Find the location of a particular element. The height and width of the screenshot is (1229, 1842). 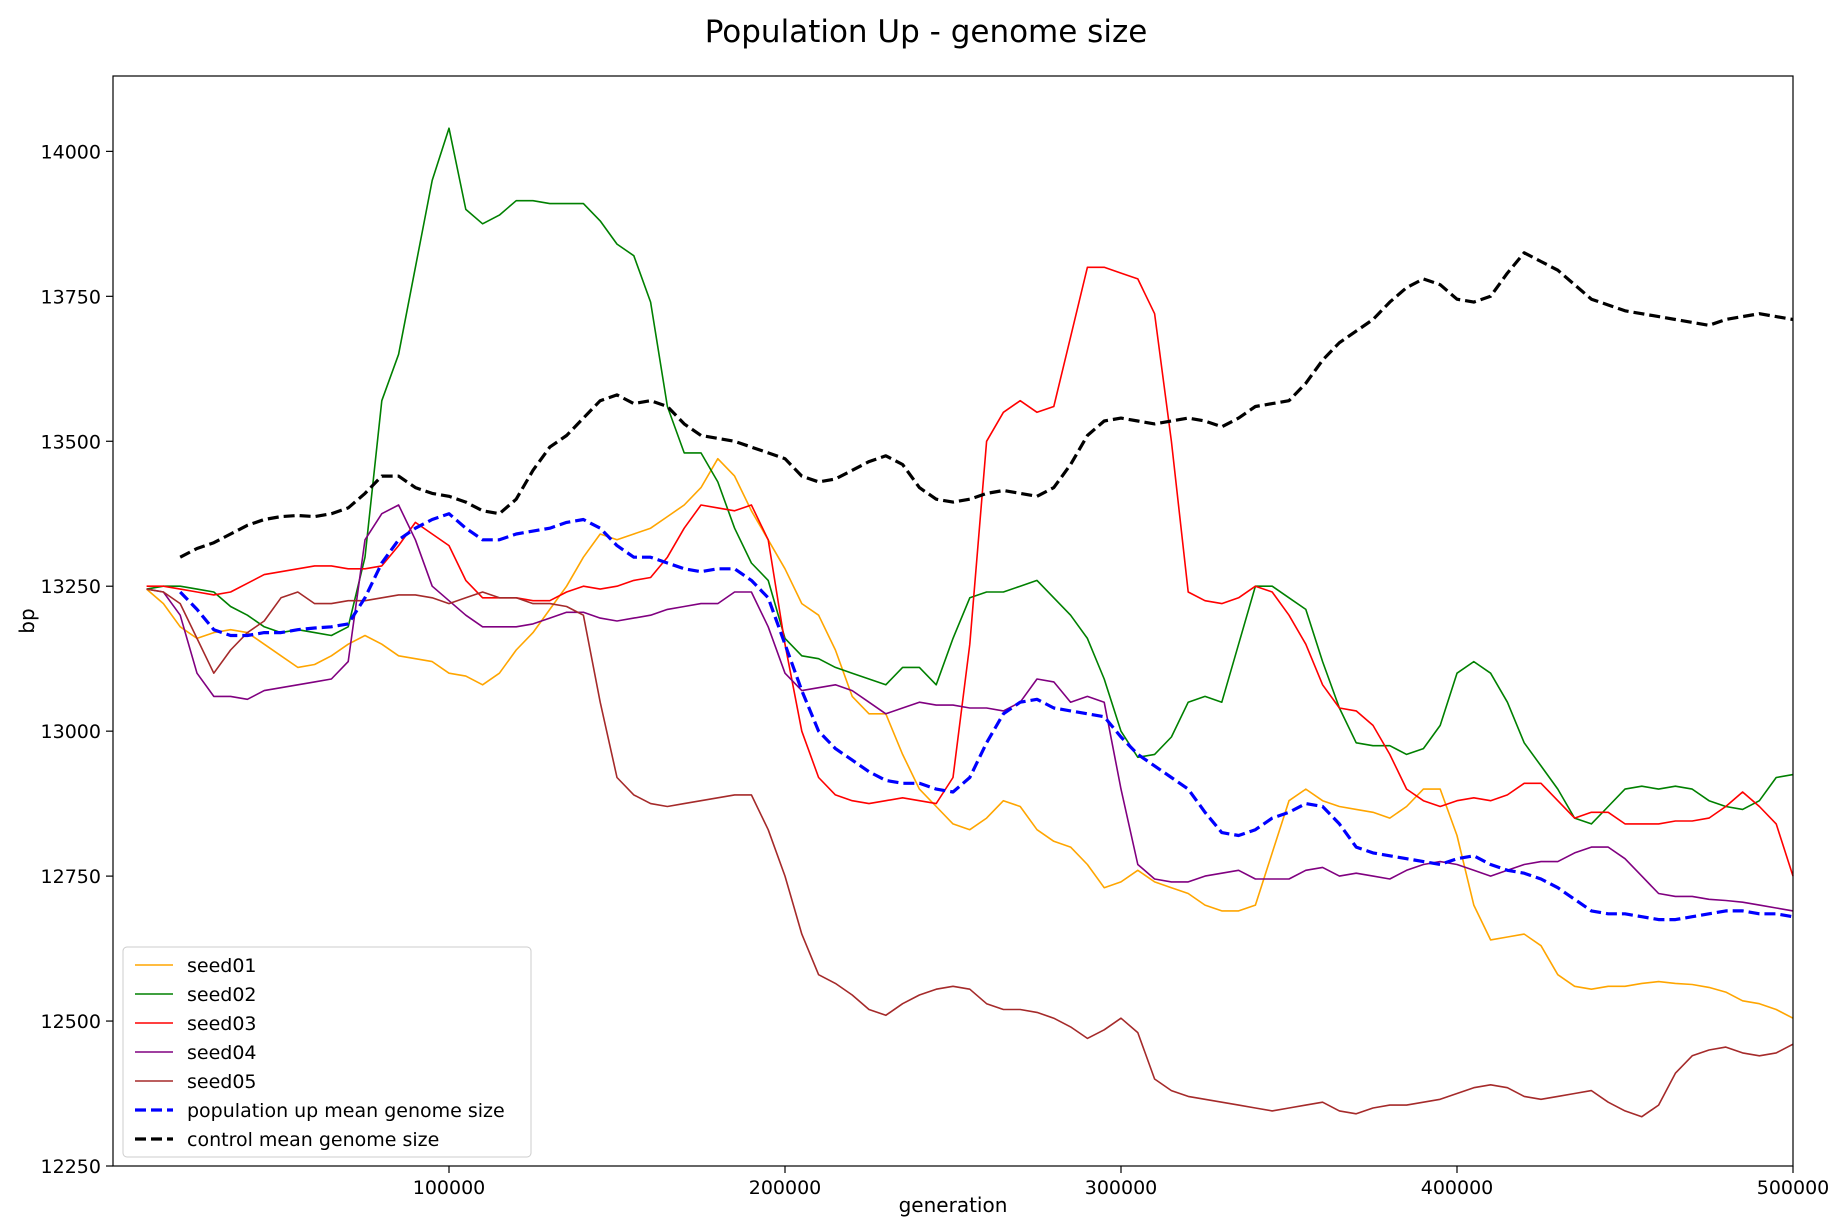

y-tick-label: 12250 is located at coordinates (71, 1167).